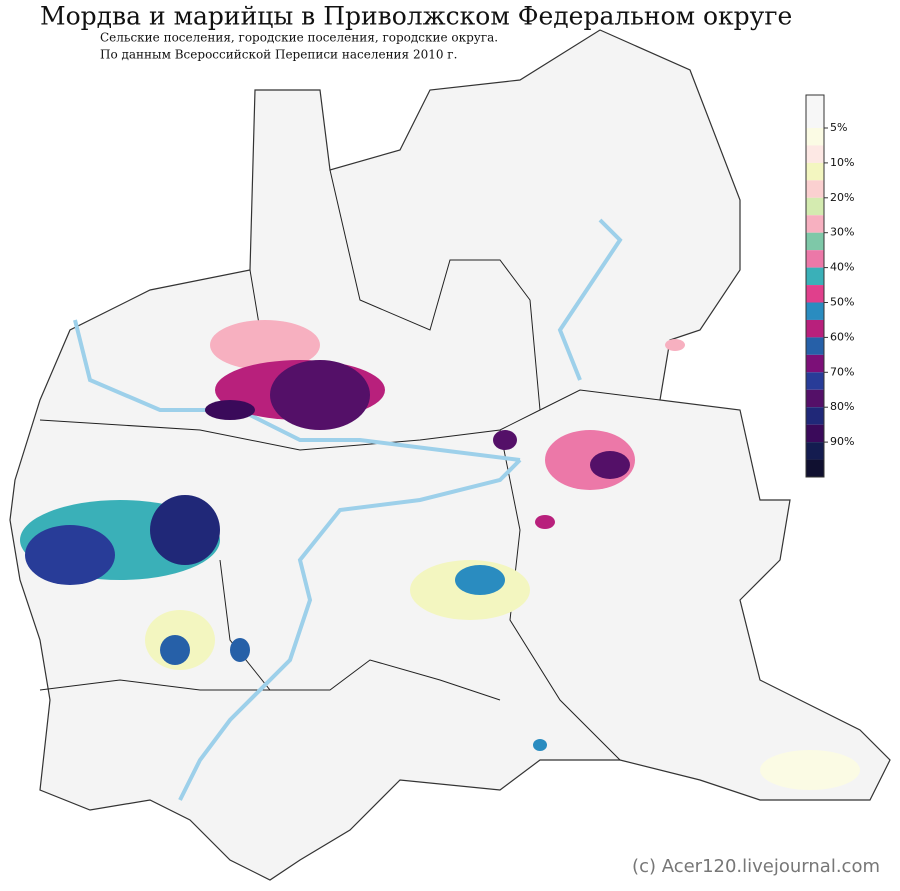 The width and height of the screenshot is (900, 891). I want to click on legend-label: 40%, so click(842, 267).